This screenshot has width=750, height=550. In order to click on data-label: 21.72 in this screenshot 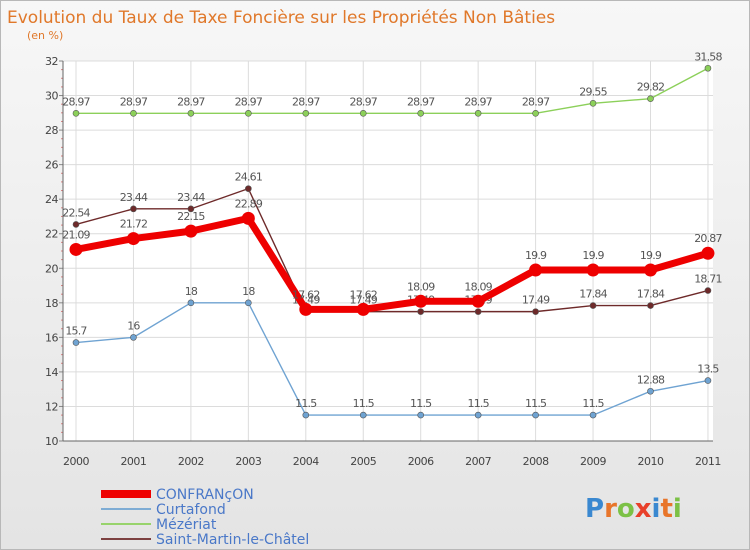, I will do `click(134, 224)`.